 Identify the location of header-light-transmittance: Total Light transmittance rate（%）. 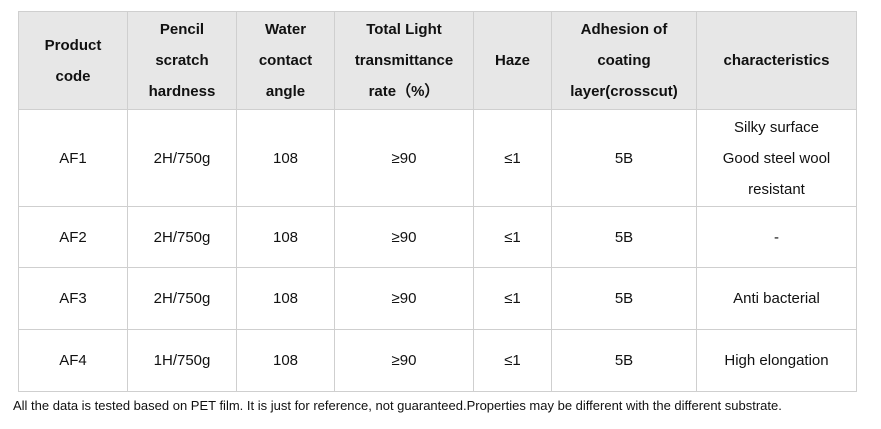
(404, 60).